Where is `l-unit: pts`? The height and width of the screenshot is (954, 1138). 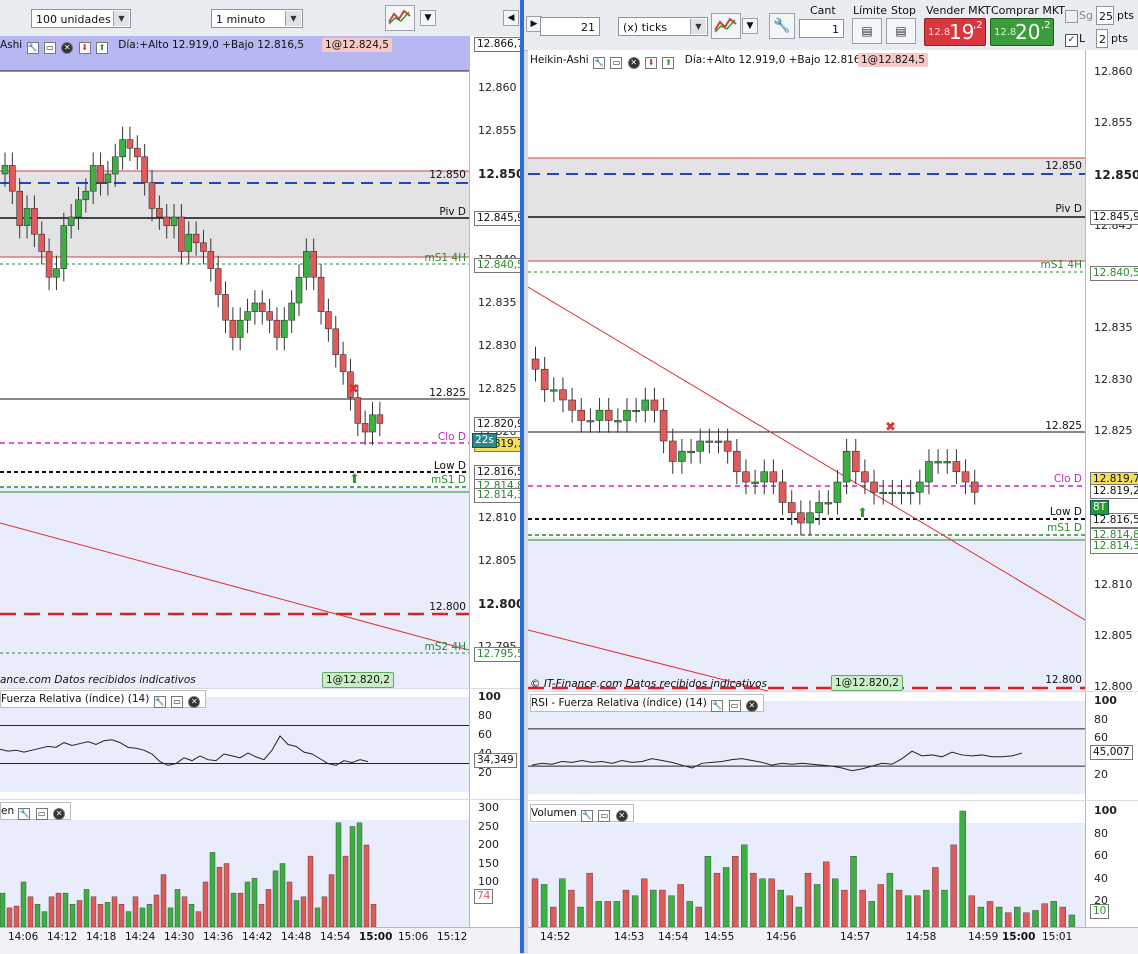
l-unit: pts is located at coordinates (1120, 38).